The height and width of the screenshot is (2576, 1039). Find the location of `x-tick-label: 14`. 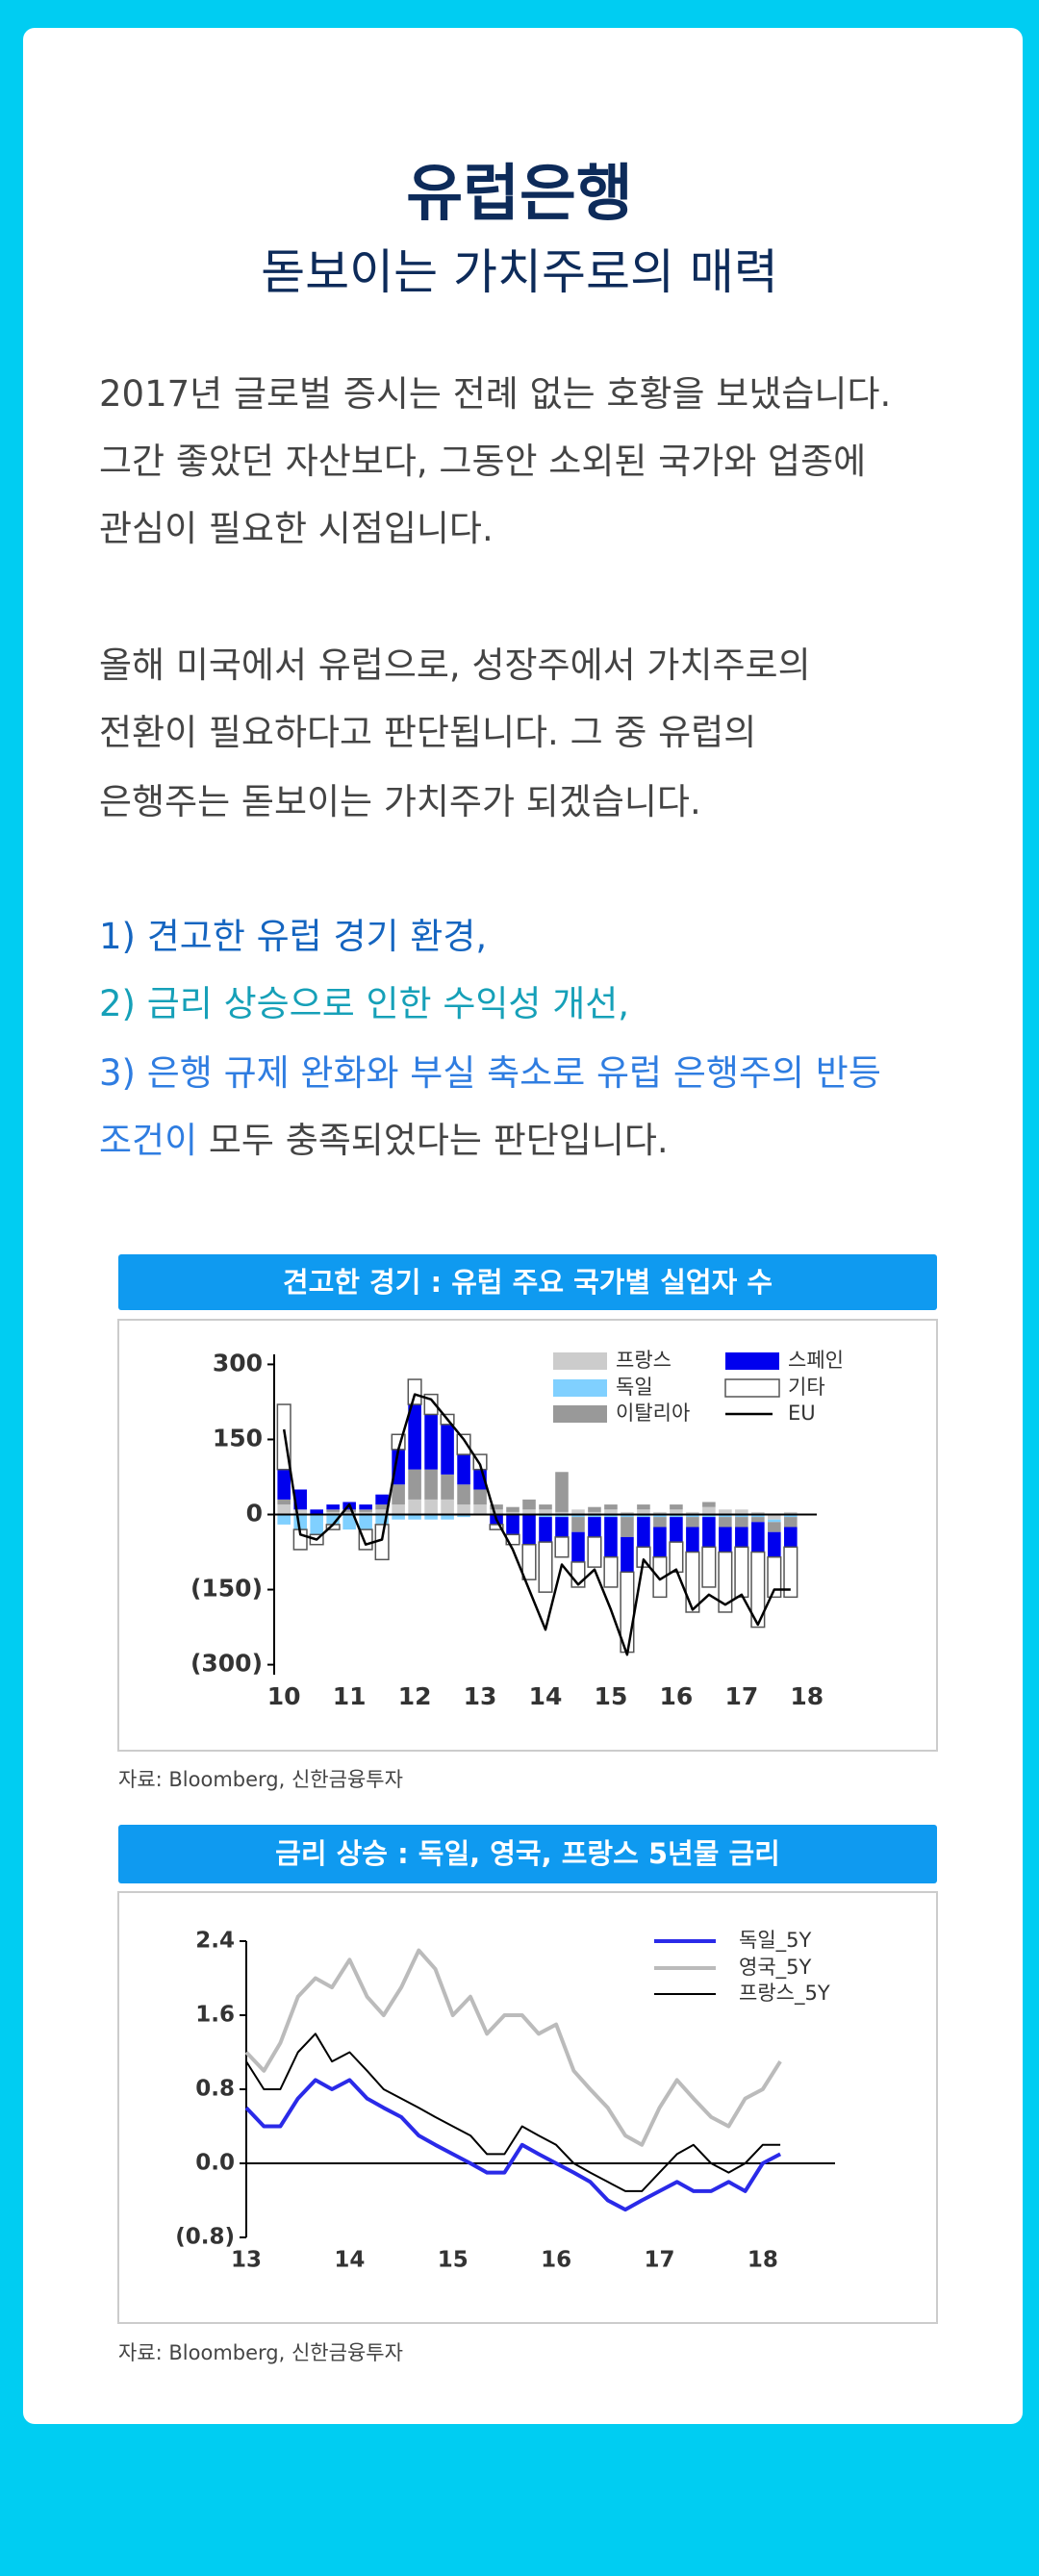

x-tick-label: 14 is located at coordinates (349, 2260).